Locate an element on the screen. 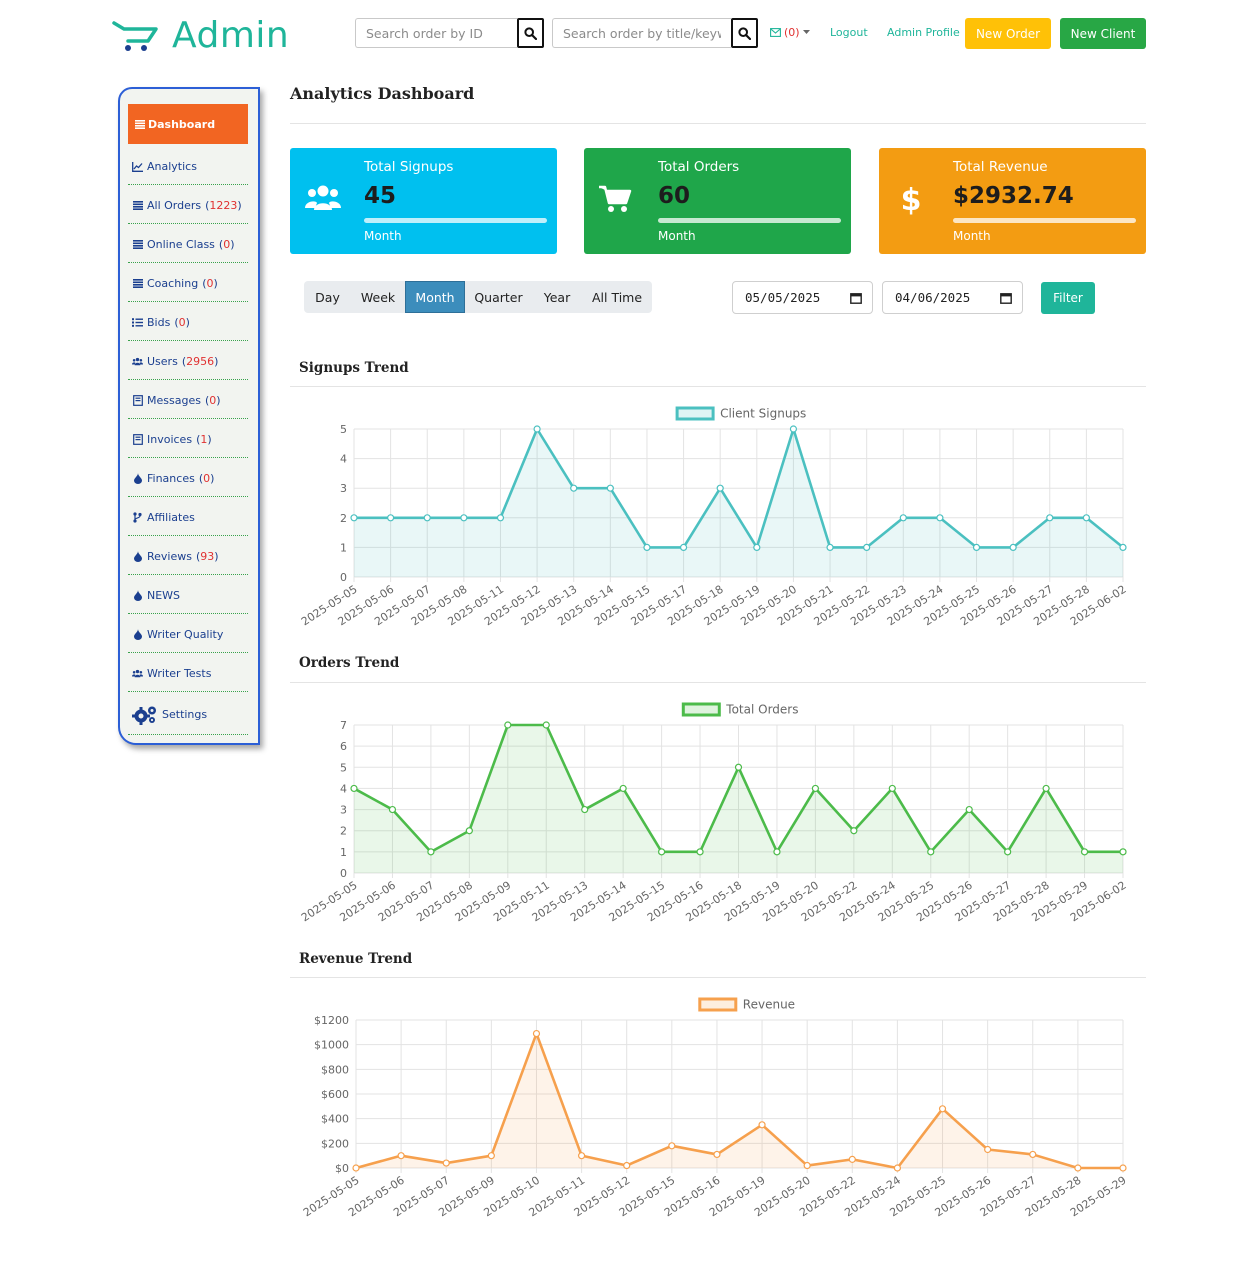  sidebar-item-finances: Finances (0) is located at coordinates (188, 479).